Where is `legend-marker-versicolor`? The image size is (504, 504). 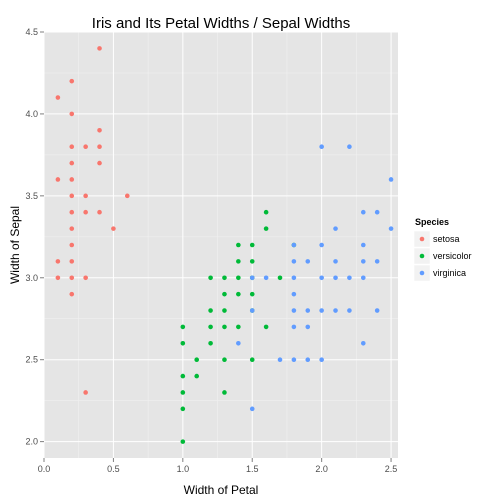
legend-marker-versicolor is located at coordinates (422, 256).